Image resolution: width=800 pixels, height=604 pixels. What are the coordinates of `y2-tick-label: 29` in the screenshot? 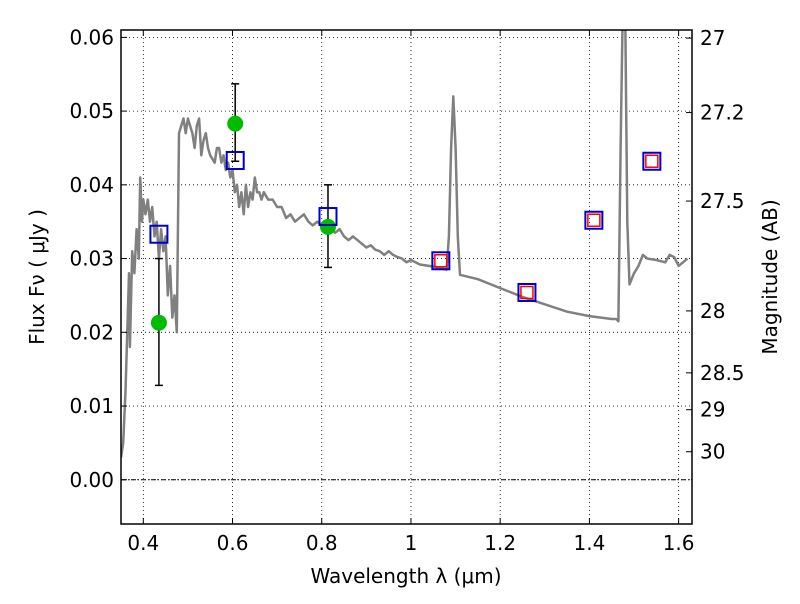 It's located at (712, 410).